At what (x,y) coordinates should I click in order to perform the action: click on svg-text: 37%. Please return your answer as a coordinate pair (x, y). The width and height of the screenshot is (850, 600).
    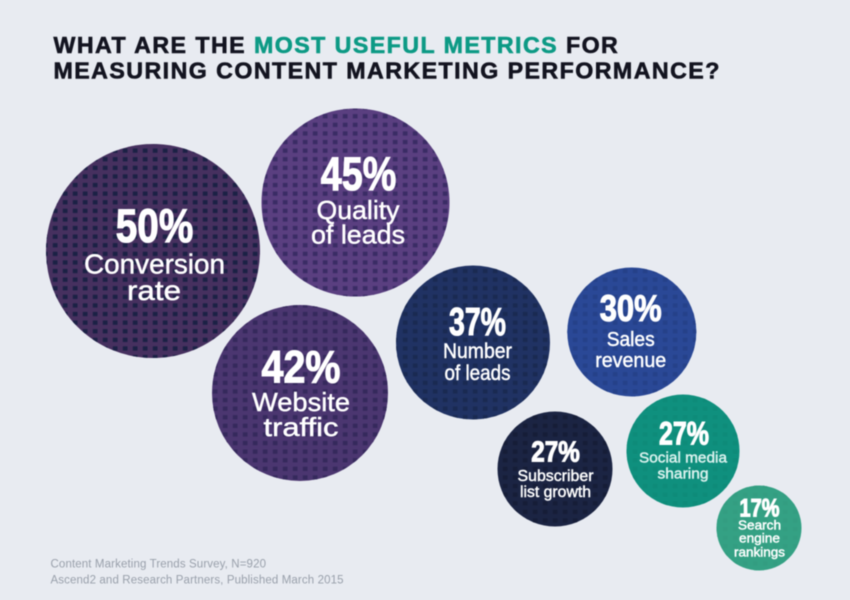
    Looking at the image, I should click on (477, 322).